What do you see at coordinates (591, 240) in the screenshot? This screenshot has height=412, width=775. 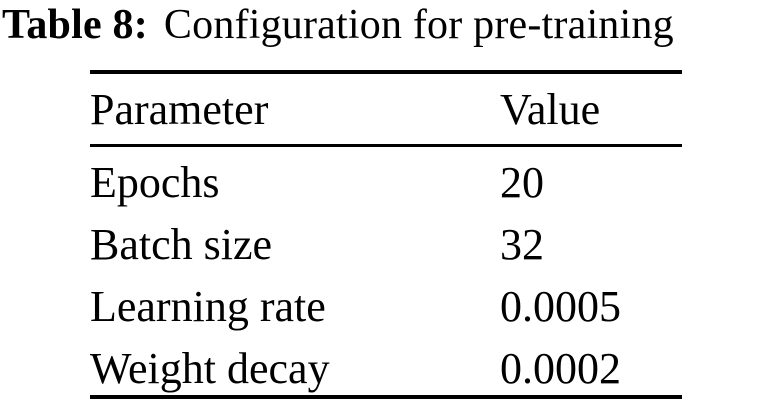 I see `value-cell: 32` at bounding box center [591, 240].